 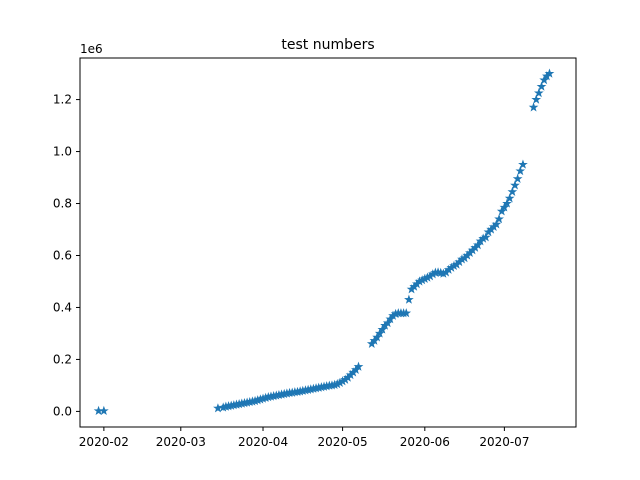 I want to click on x-tick-label: 2020-05, so click(x=343, y=442).